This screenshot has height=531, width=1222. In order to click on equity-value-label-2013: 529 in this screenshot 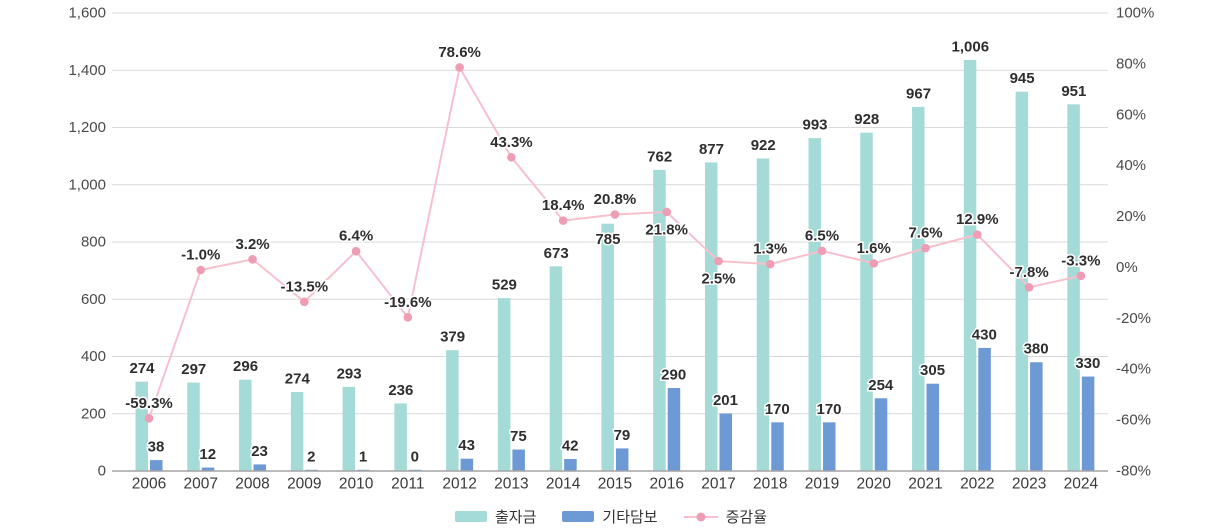, I will do `click(504, 285)`.